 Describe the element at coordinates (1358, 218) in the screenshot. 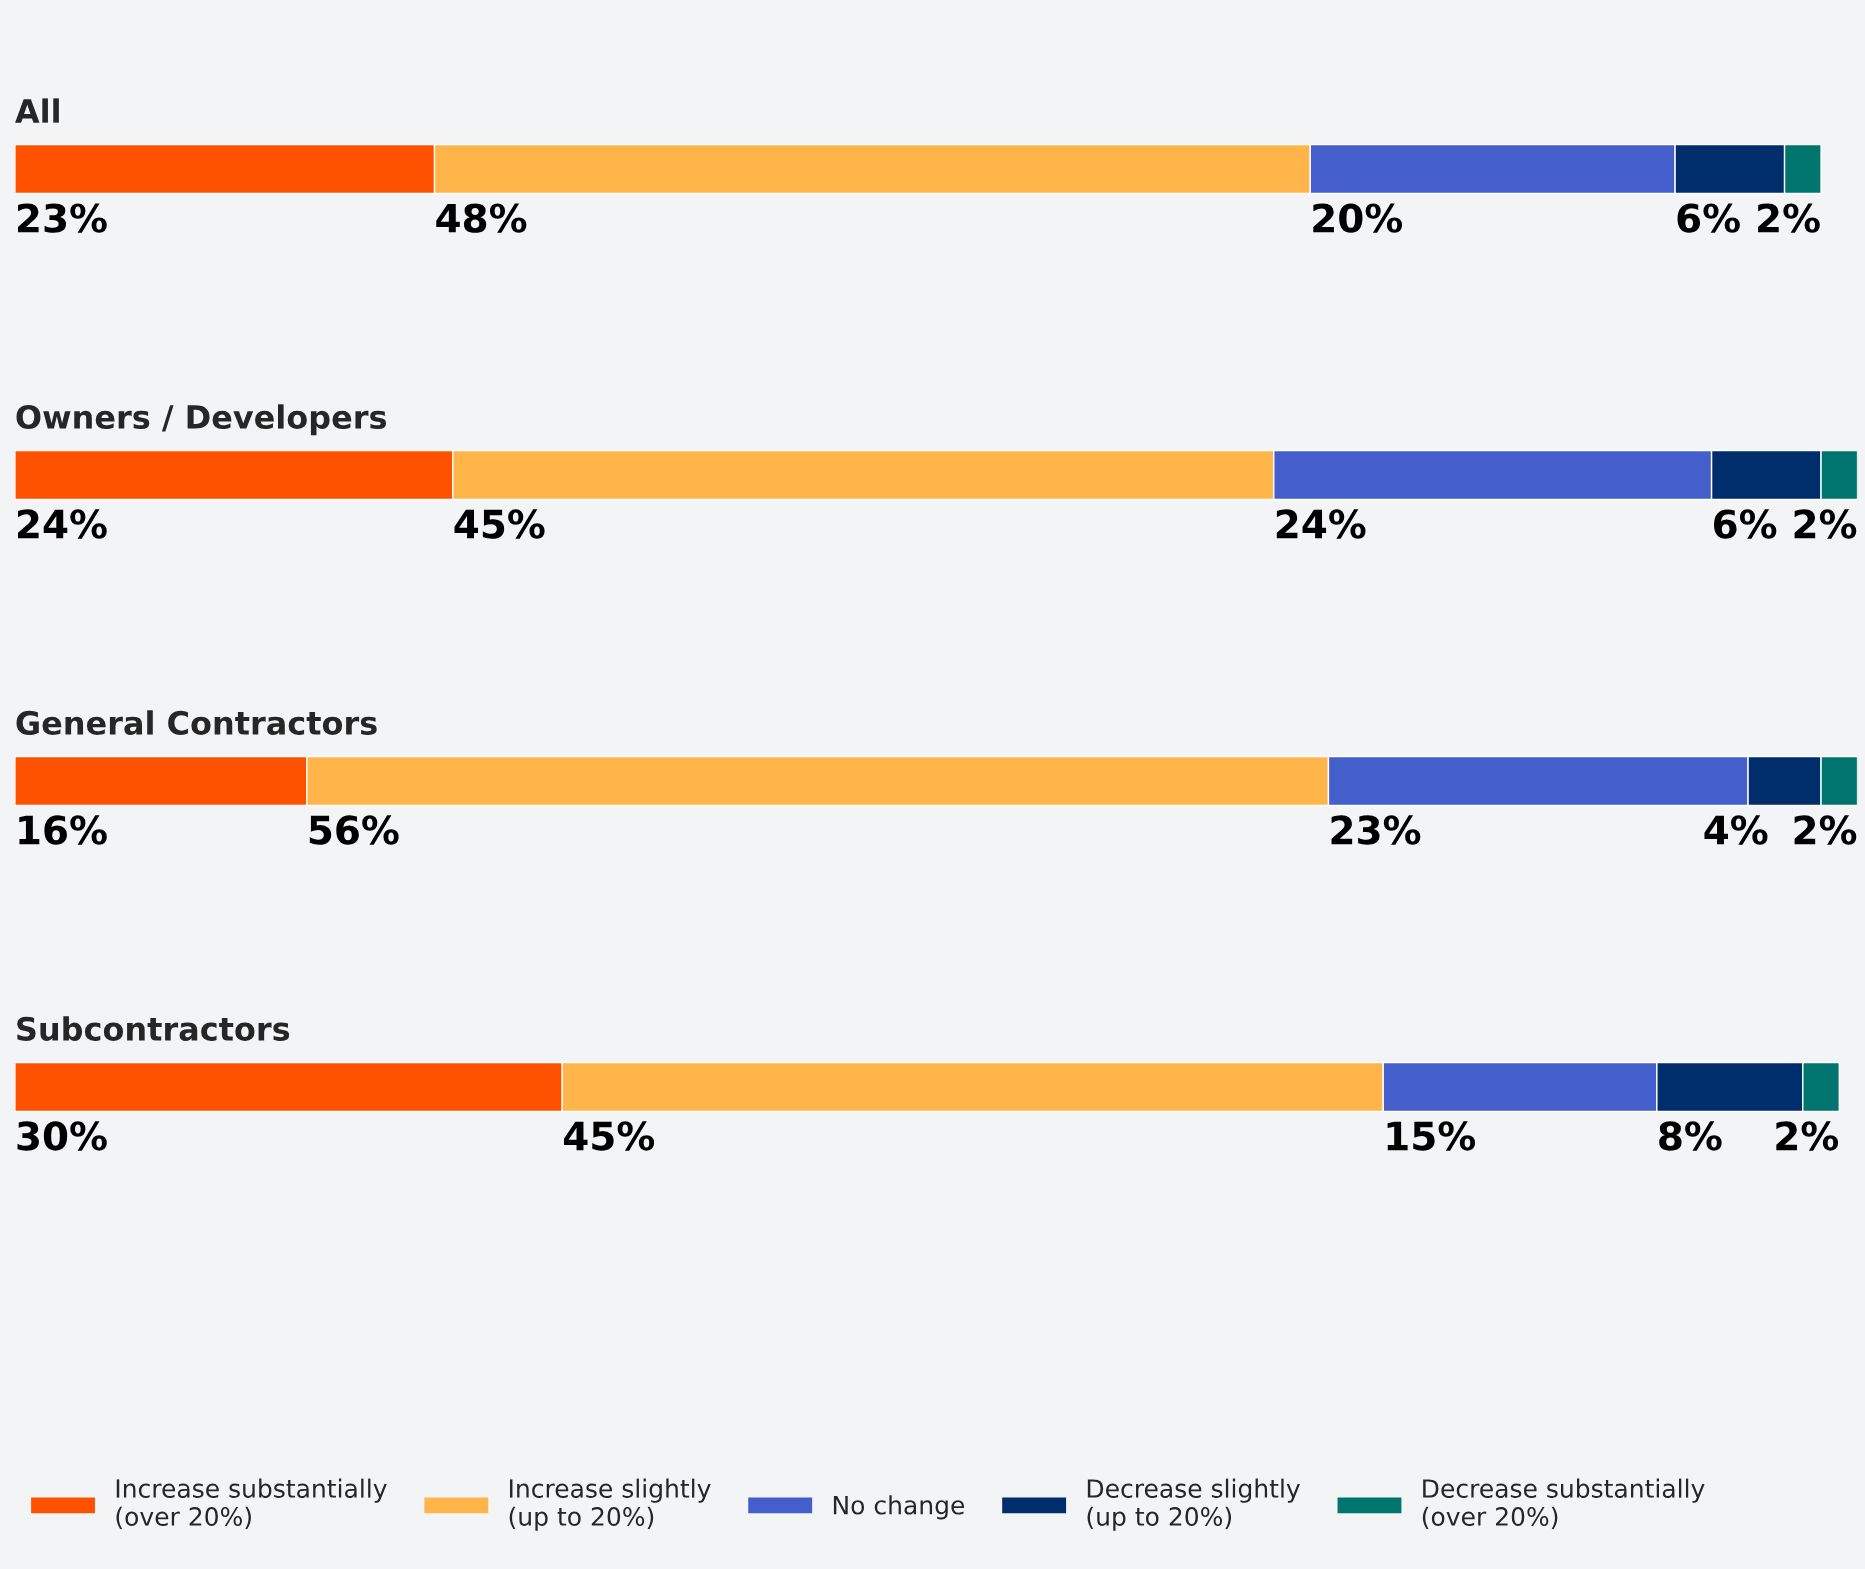

I see `data-label: 20%` at that location.